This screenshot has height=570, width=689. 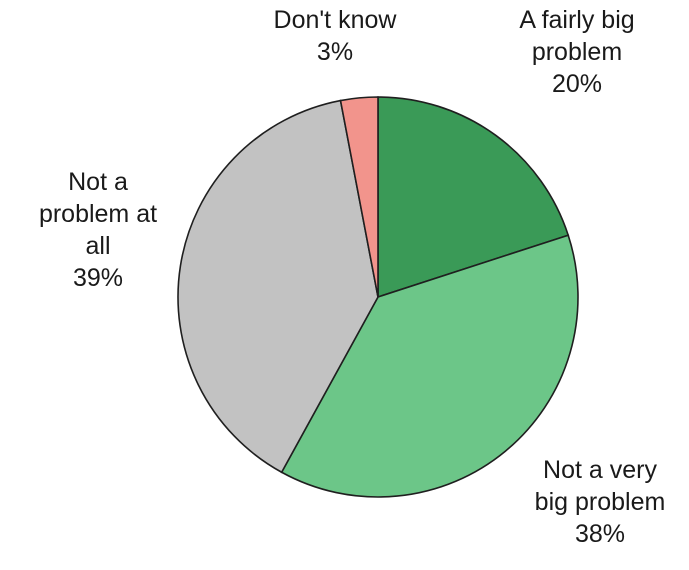 I want to click on slice-label-not-a-very-big-problem: Not a very big problem 38%, so click(x=600, y=502).